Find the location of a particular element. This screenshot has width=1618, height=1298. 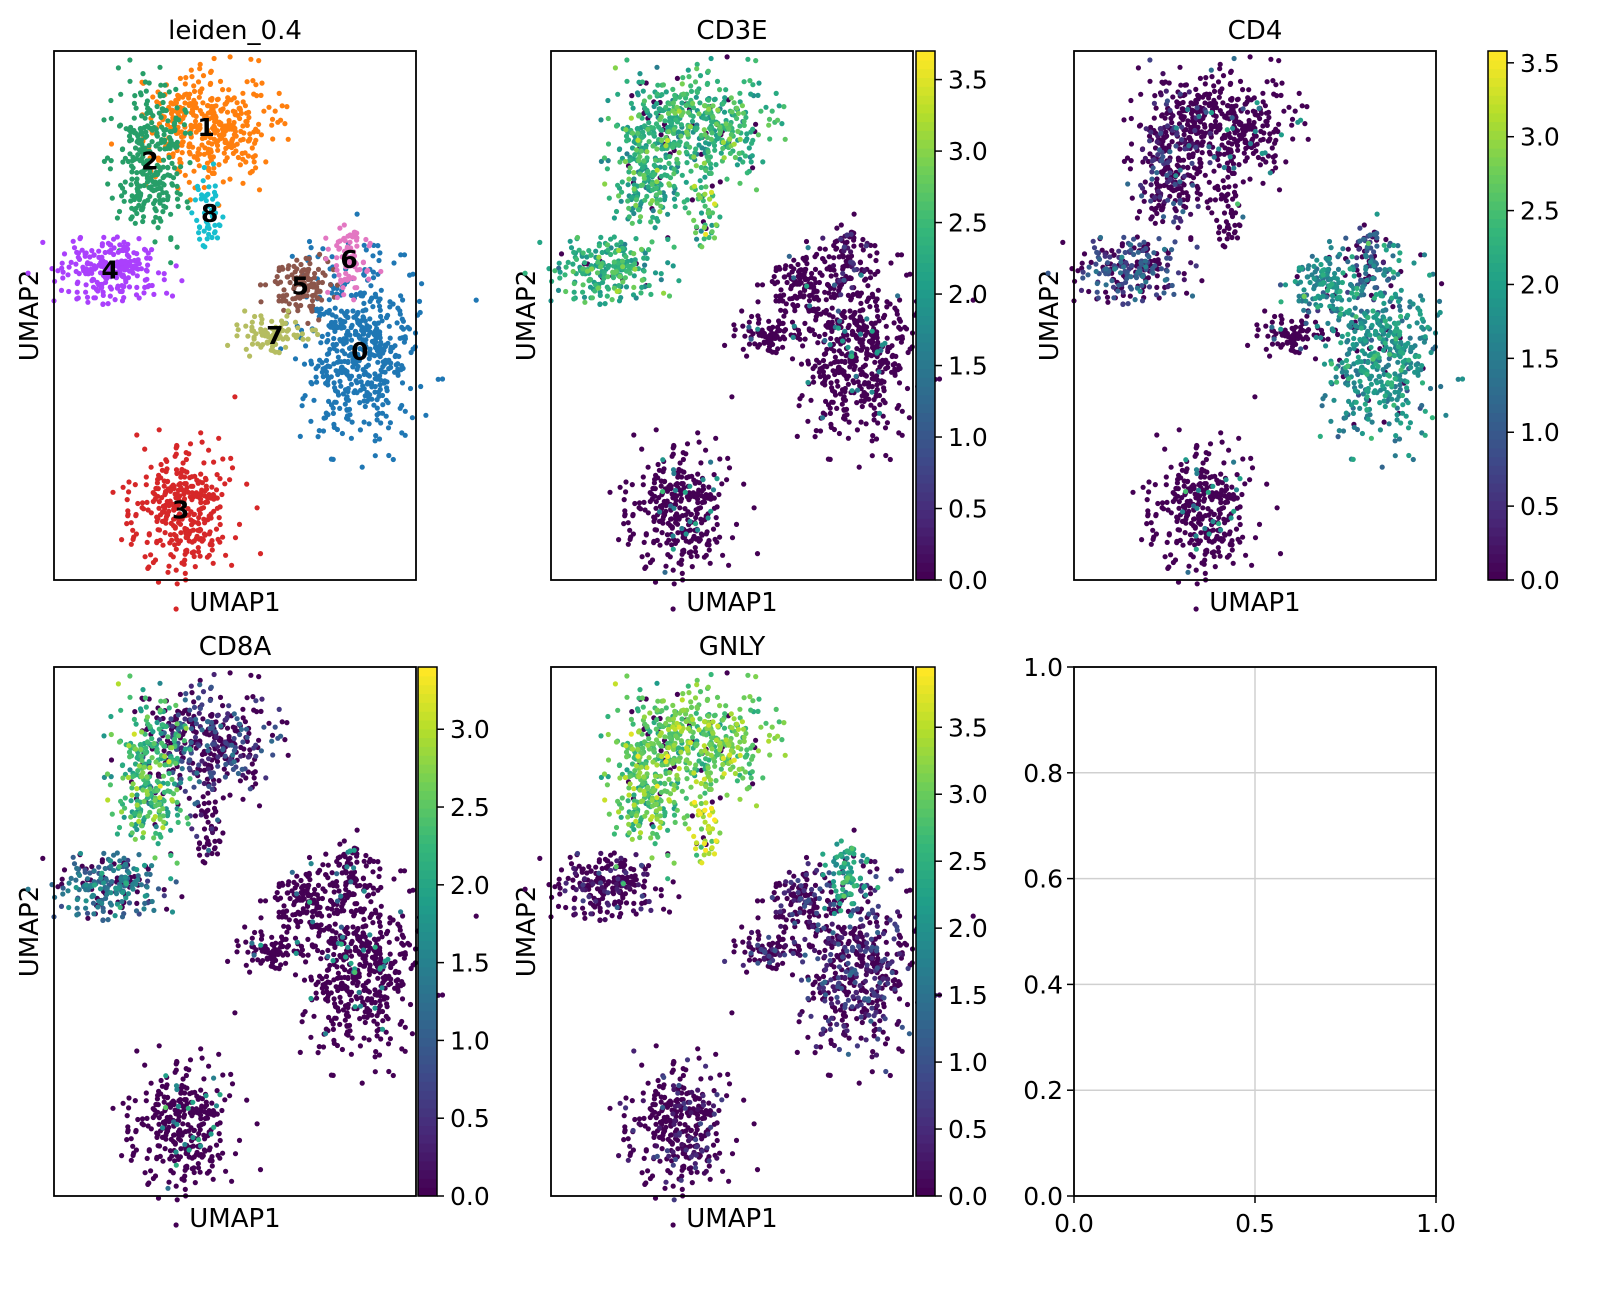

cluster-label: 4 is located at coordinates (109, 270).